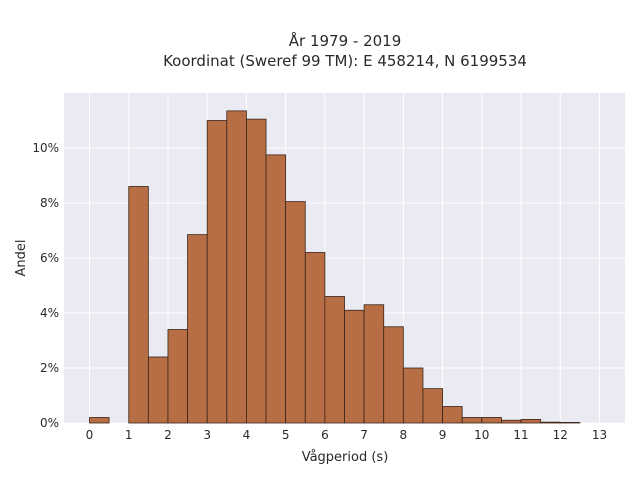  Describe the element at coordinates (364, 435) in the screenshot. I see `x-tick-label: 7` at that location.